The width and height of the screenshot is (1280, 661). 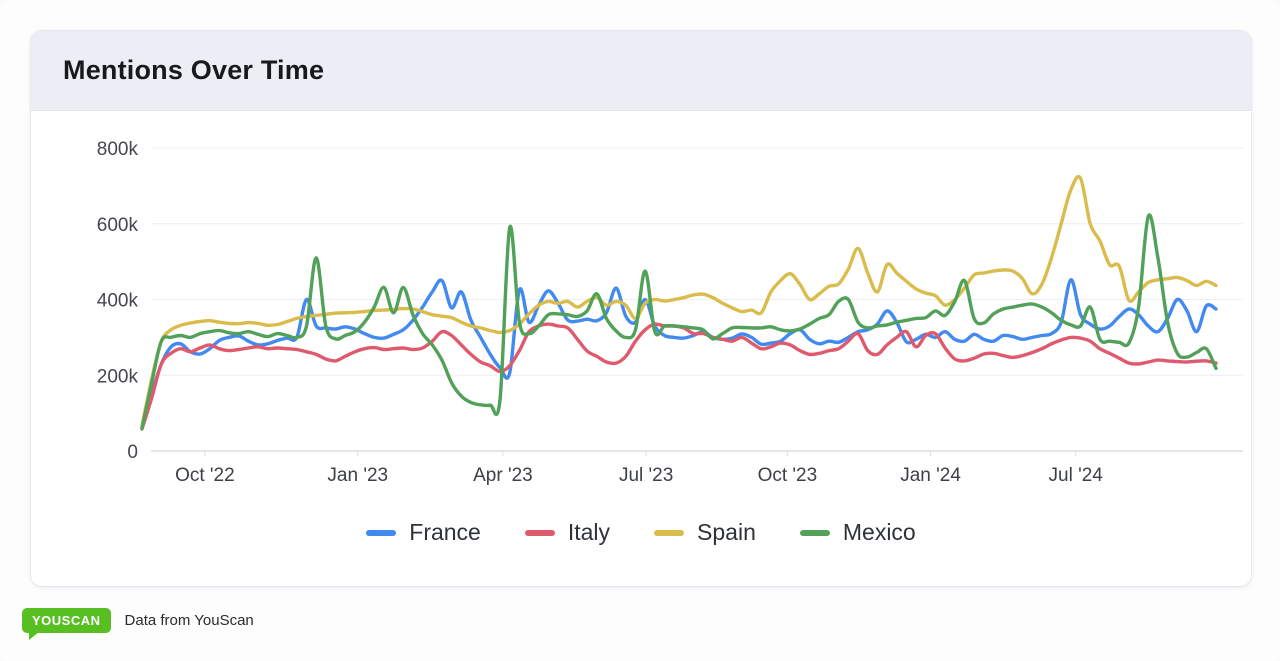 I want to click on legend-label: Italy, so click(x=589, y=532).